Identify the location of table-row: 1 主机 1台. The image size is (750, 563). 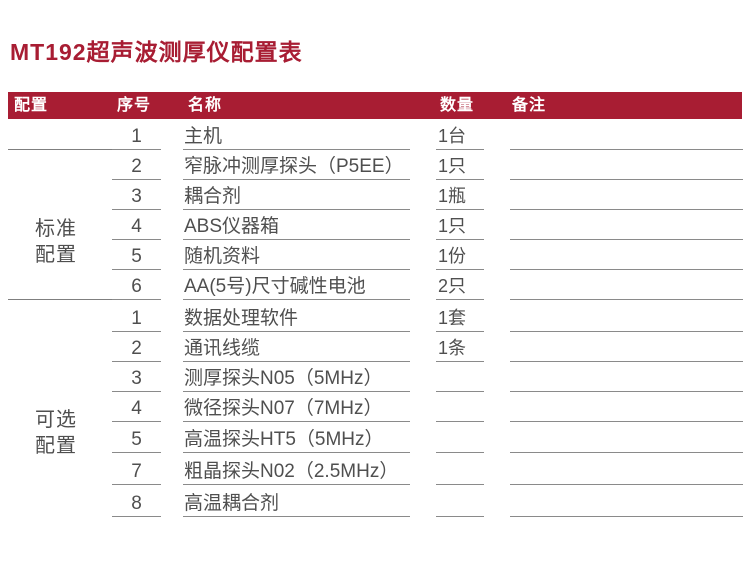
(375, 136).